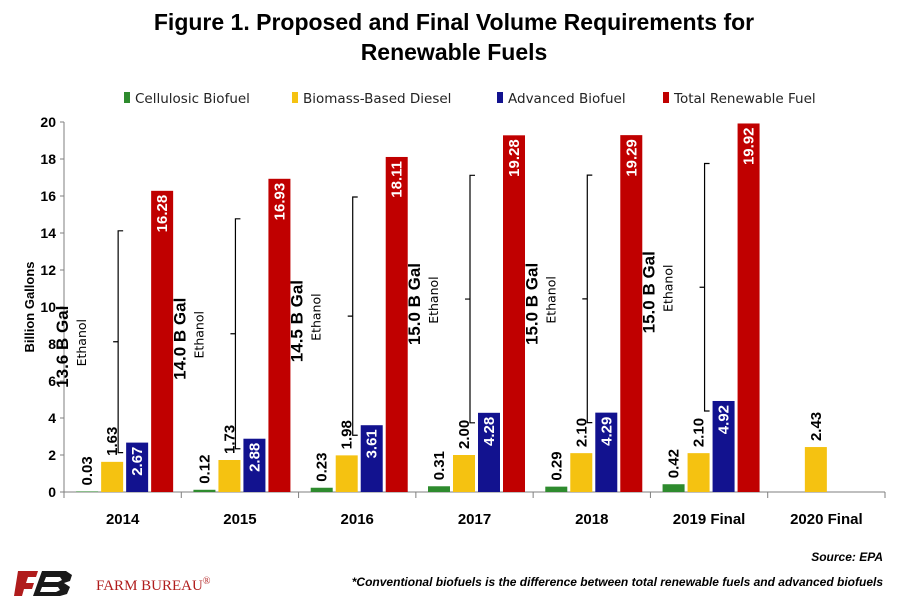 This screenshot has width=909, height=596. Describe the element at coordinates (52, 418) in the screenshot. I see `y-tick-label: 4` at that location.